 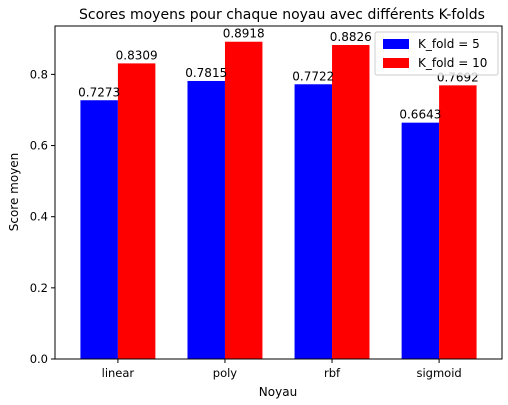 I want to click on legend-swatch-k5, so click(x=396, y=44).